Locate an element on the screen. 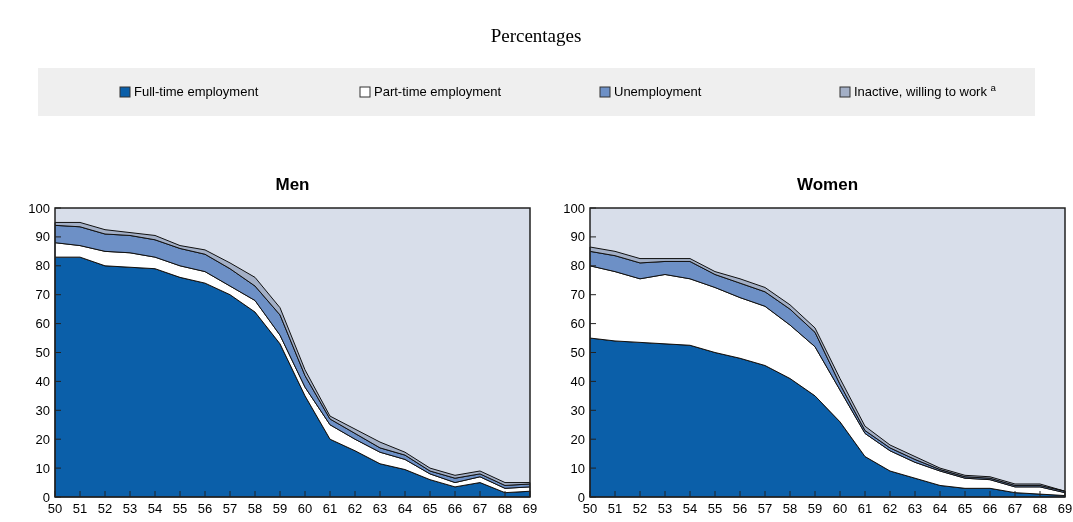 The image size is (1073, 522). legend-label: Inactive, willing to work $^{a}$ is located at coordinates (925, 90).